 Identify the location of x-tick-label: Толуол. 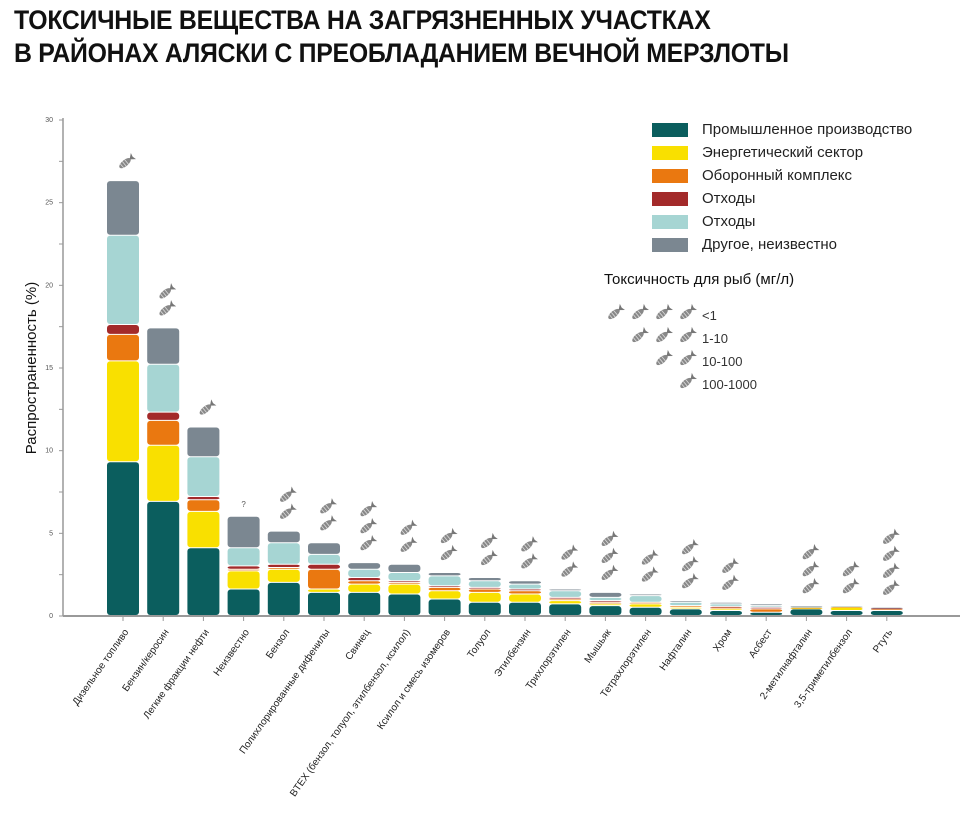
(480, 643).